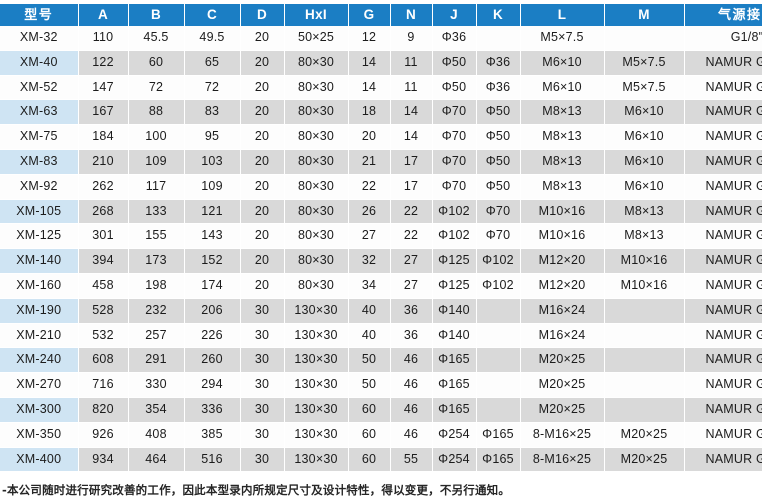  I want to click on cell-A: 716, so click(103, 385).